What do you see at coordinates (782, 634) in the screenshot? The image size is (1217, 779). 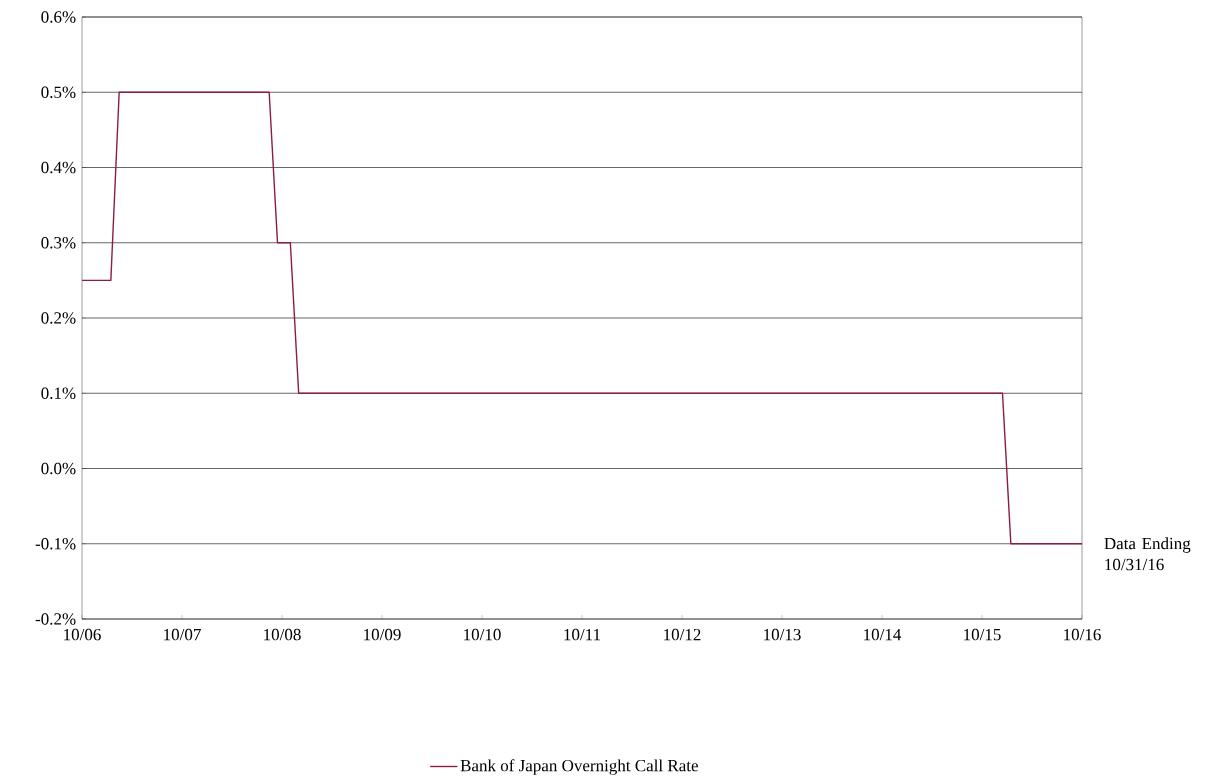 I see `x-tick-label: 10/13` at bounding box center [782, 634].